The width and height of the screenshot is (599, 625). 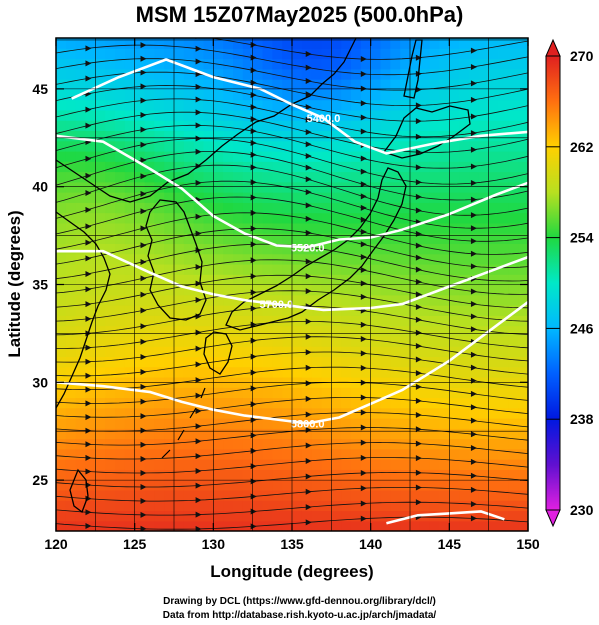 What do you see at coordinates (553, 283) in the screenshot?
I see `colorbar-ramp` at bounding box center [553, 283].